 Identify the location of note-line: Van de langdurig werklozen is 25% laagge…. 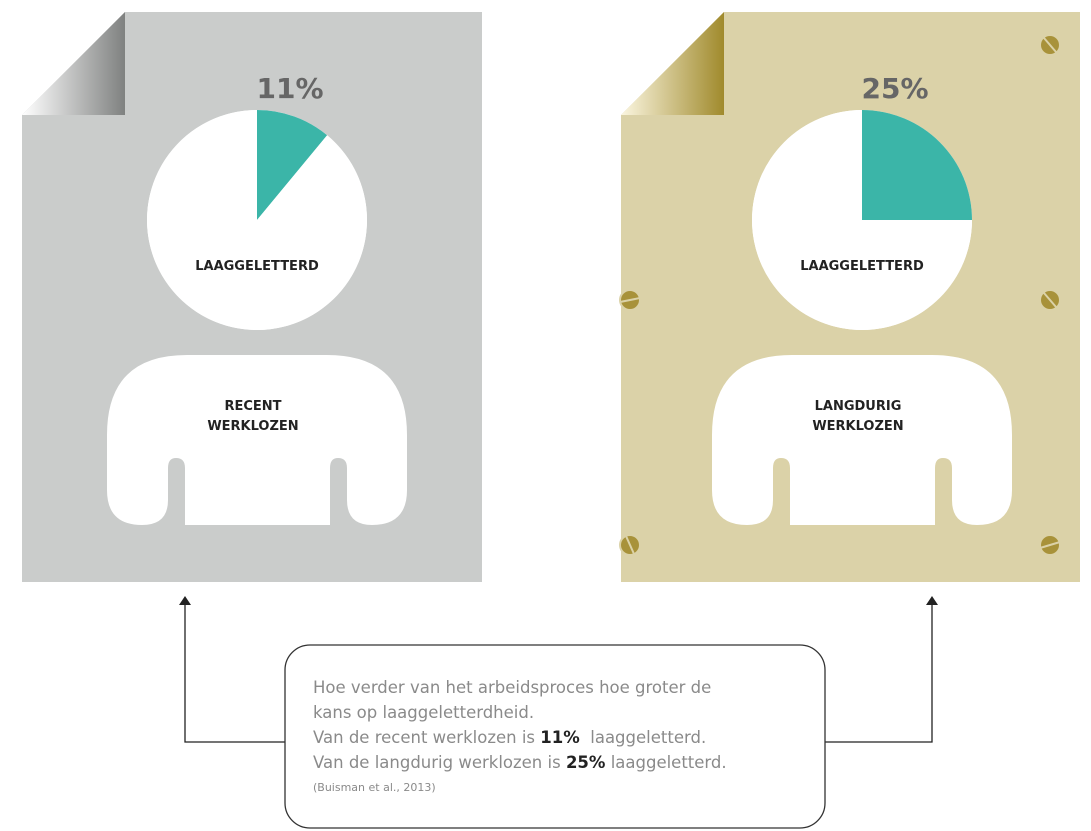
(520, 762).